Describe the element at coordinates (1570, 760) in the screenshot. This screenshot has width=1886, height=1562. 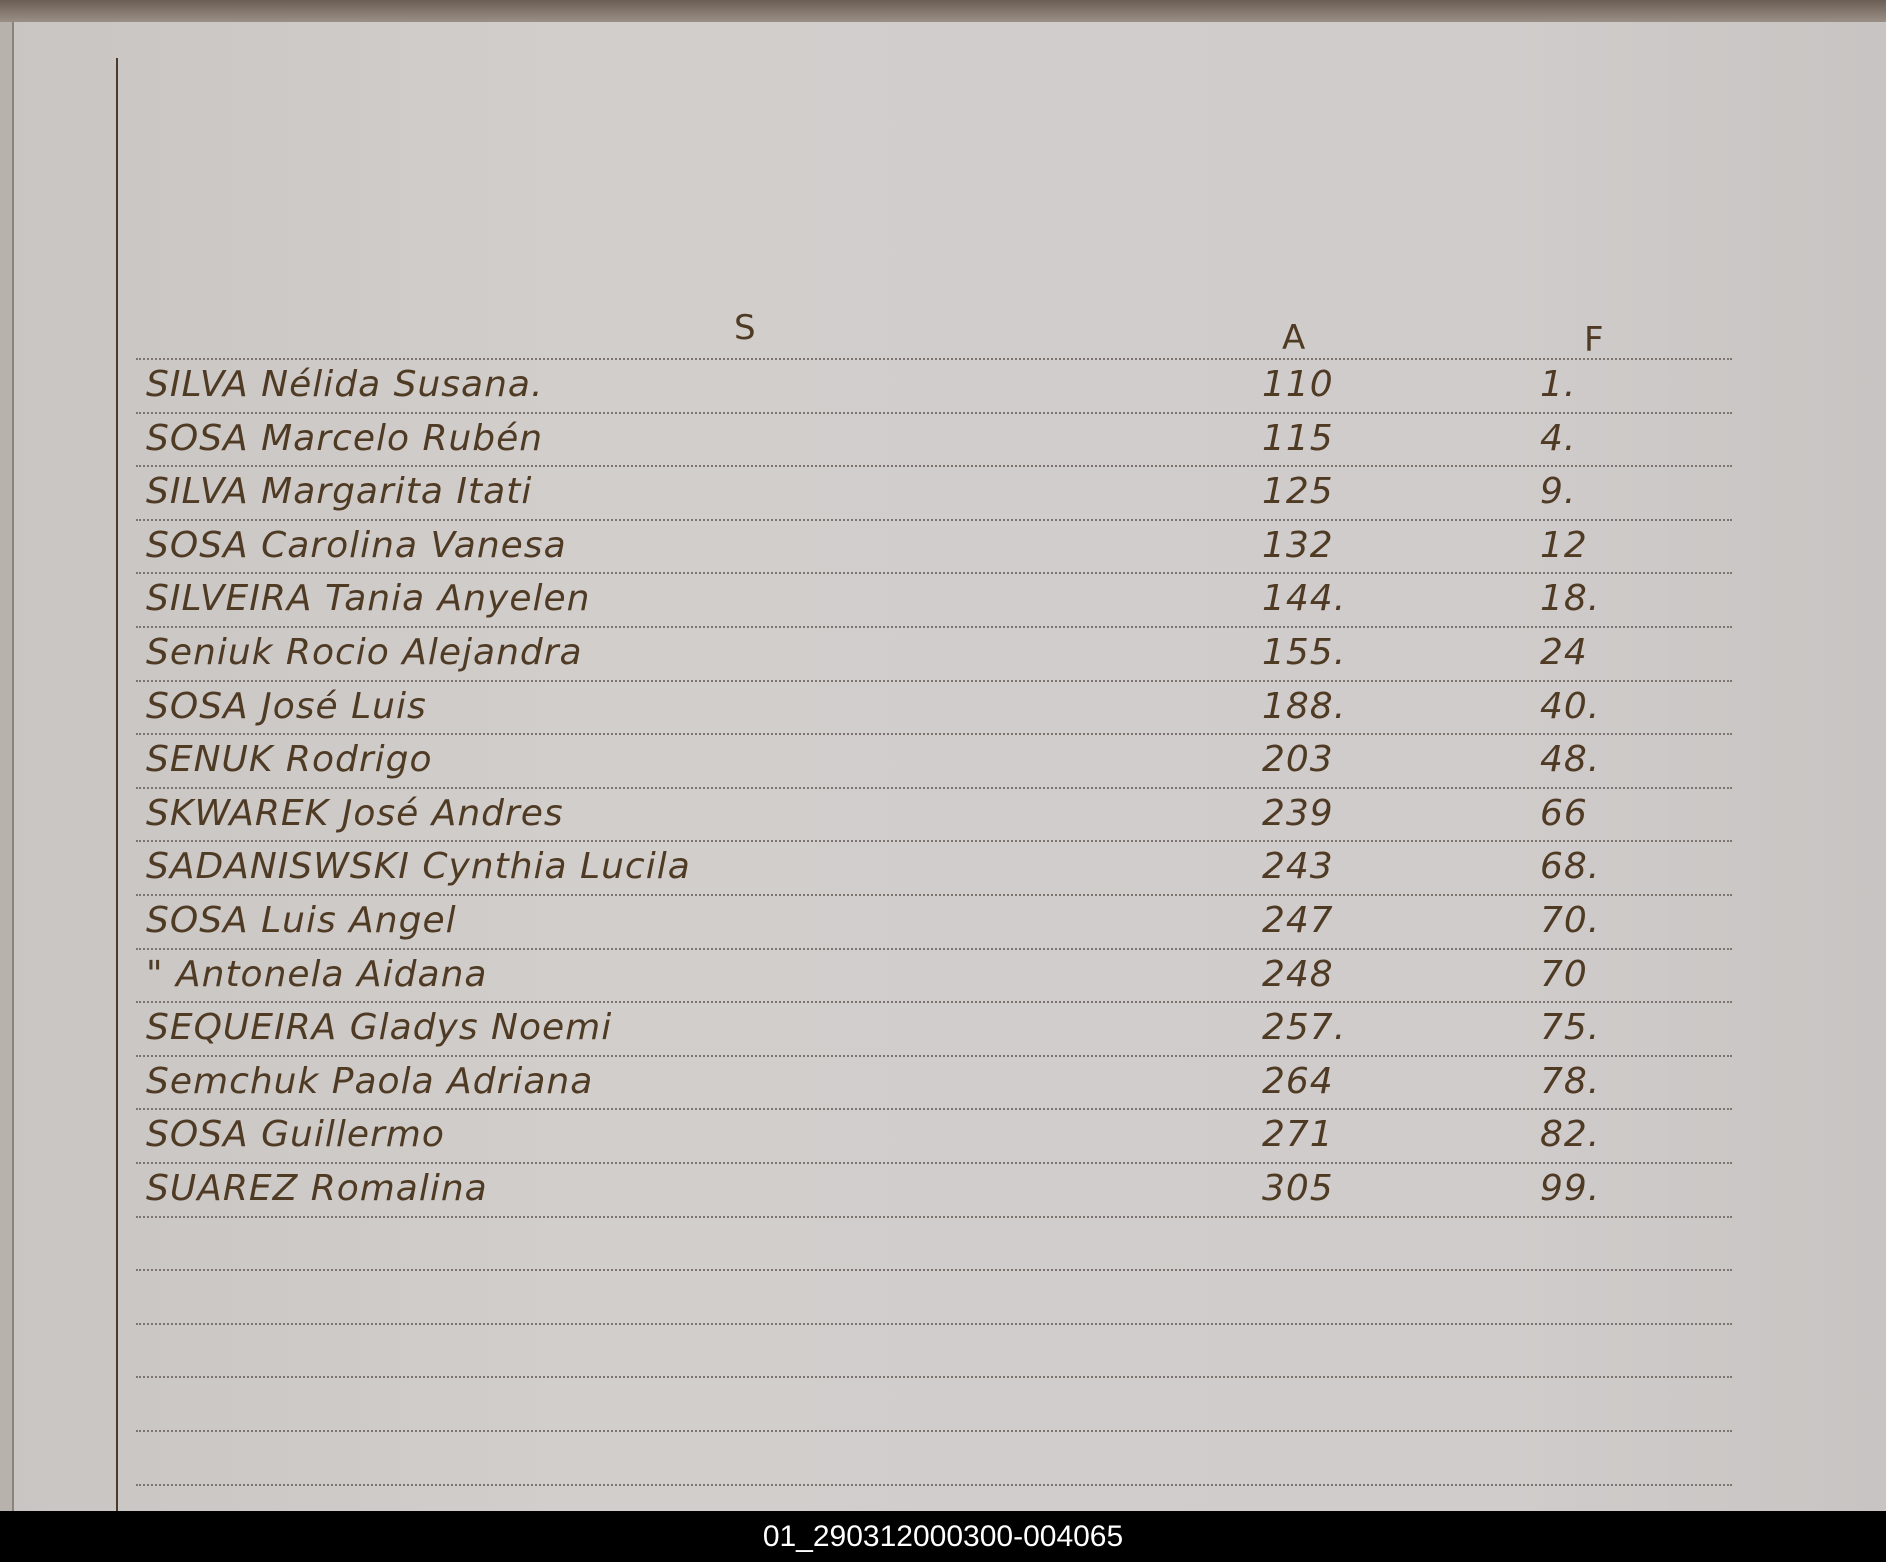
I see `entry-f-value: 48.` at that location.